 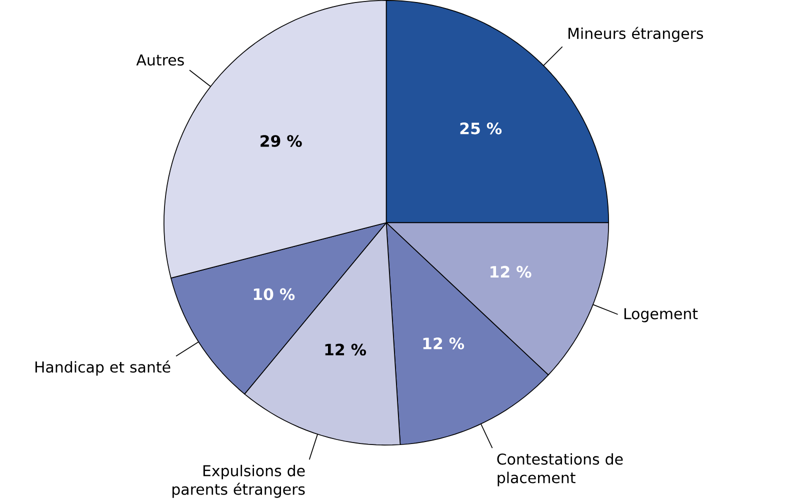 I want to click on data-label: 10 %, so click(x=274, y=294).